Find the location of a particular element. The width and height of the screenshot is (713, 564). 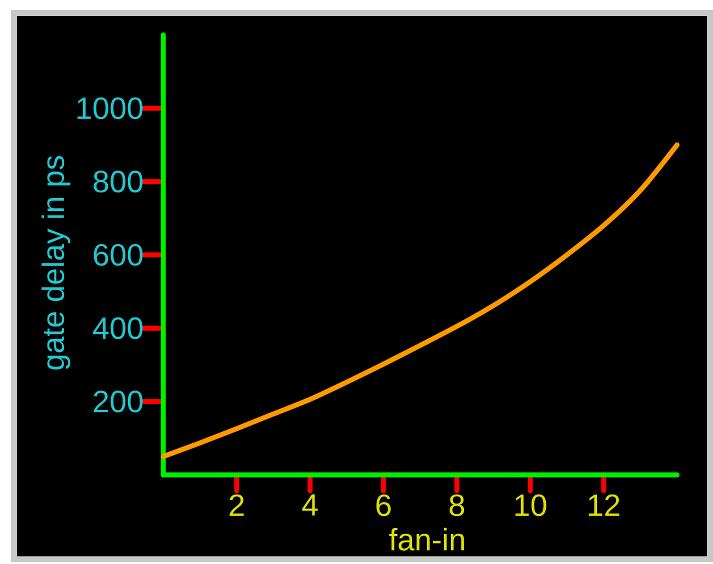

y-tick-label: 800 is located at coordinates (118, 181).